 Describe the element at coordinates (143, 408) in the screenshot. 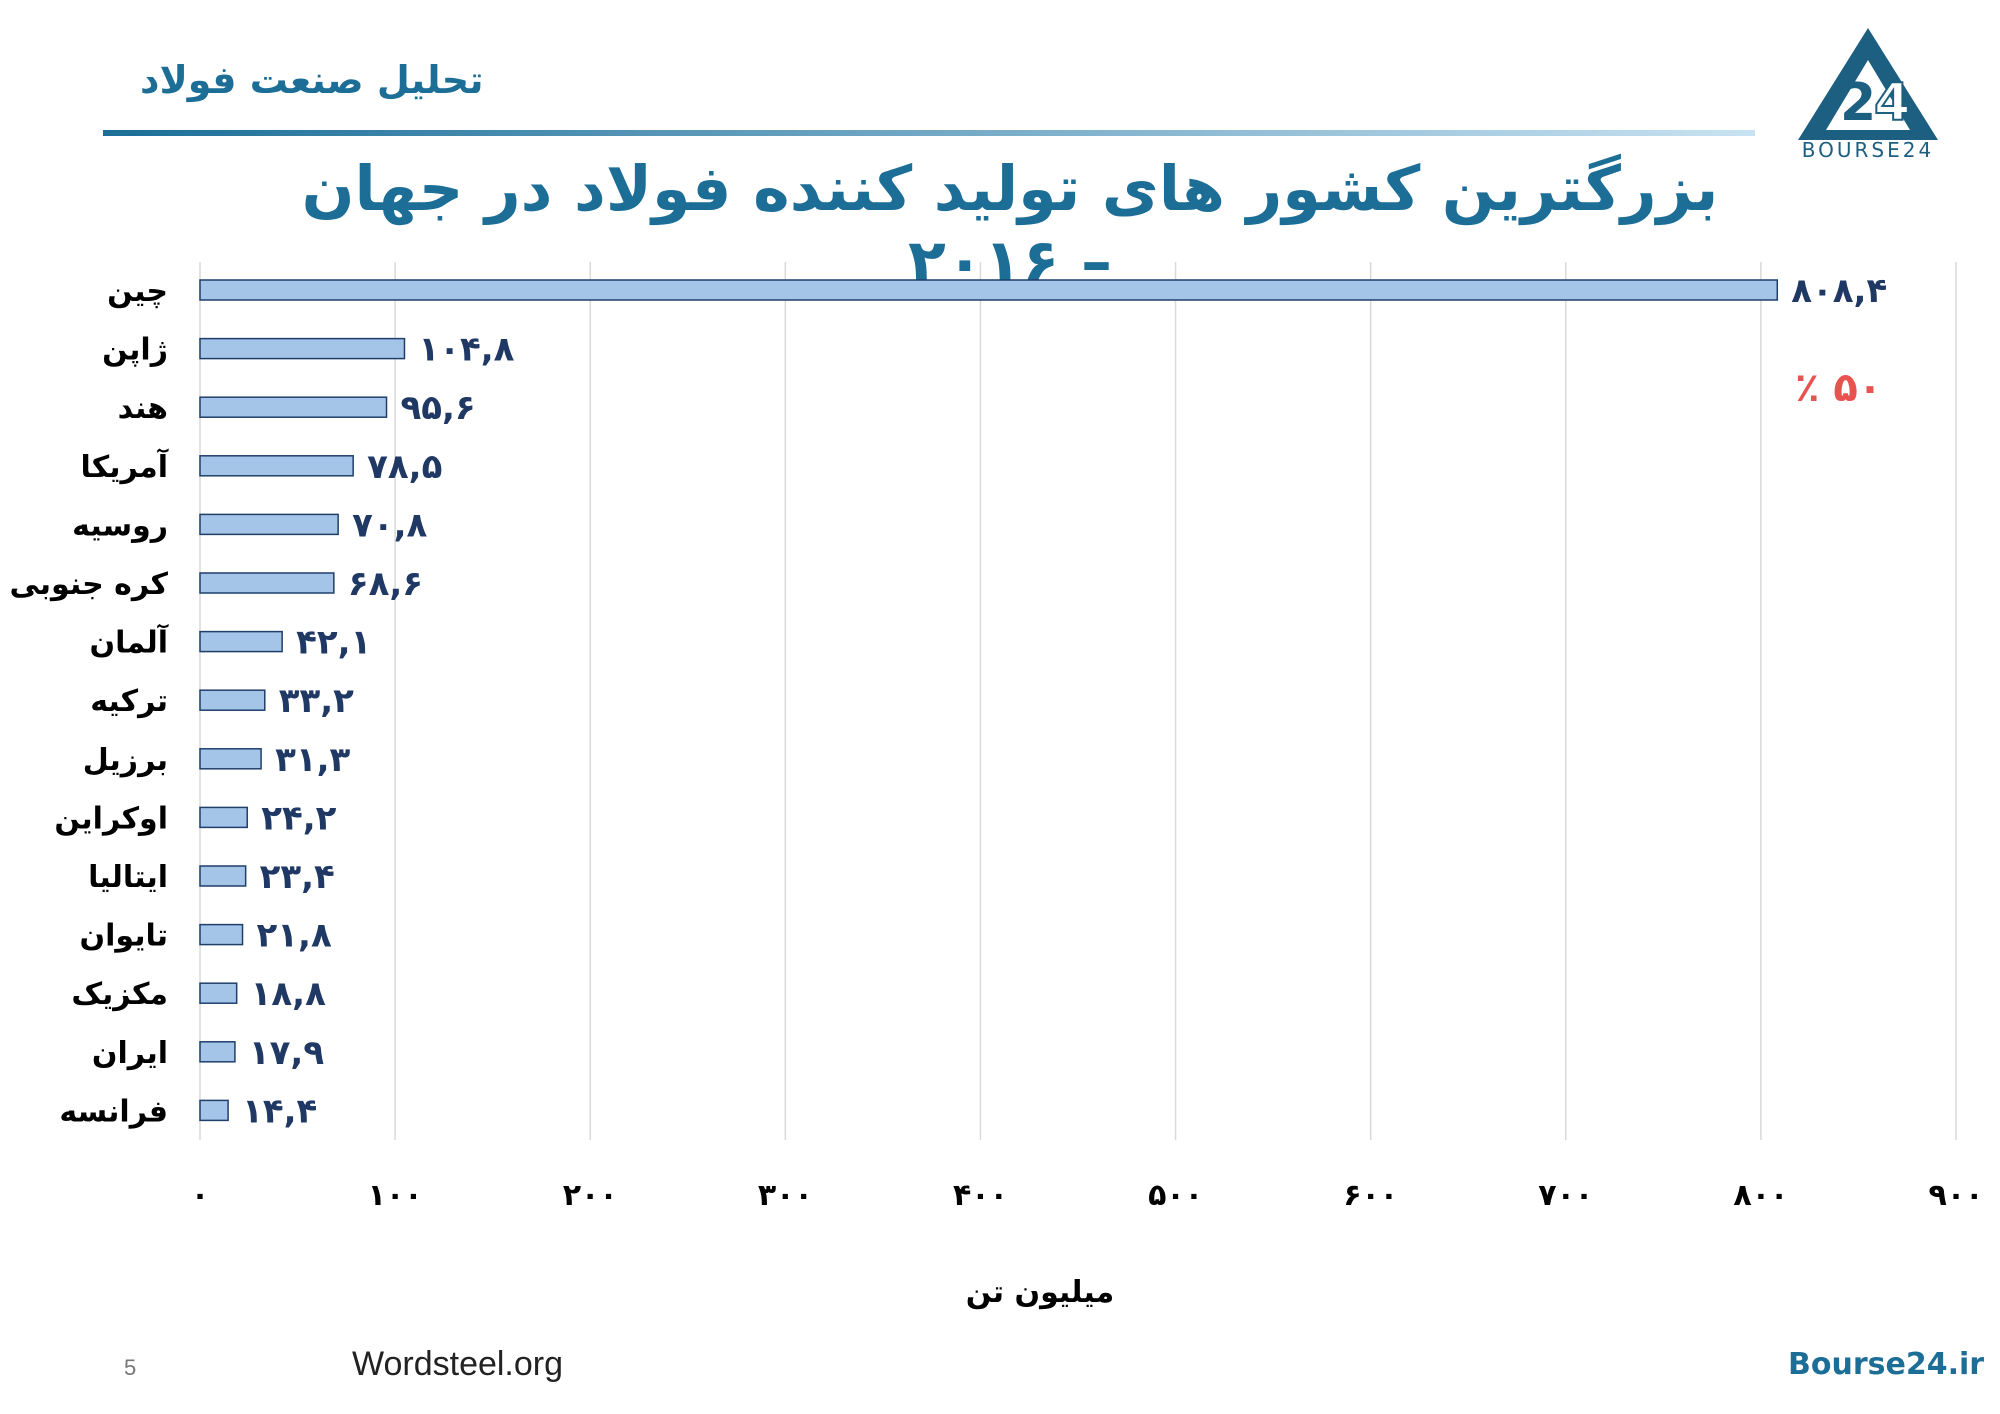

I see `category-label: هند` at that location.